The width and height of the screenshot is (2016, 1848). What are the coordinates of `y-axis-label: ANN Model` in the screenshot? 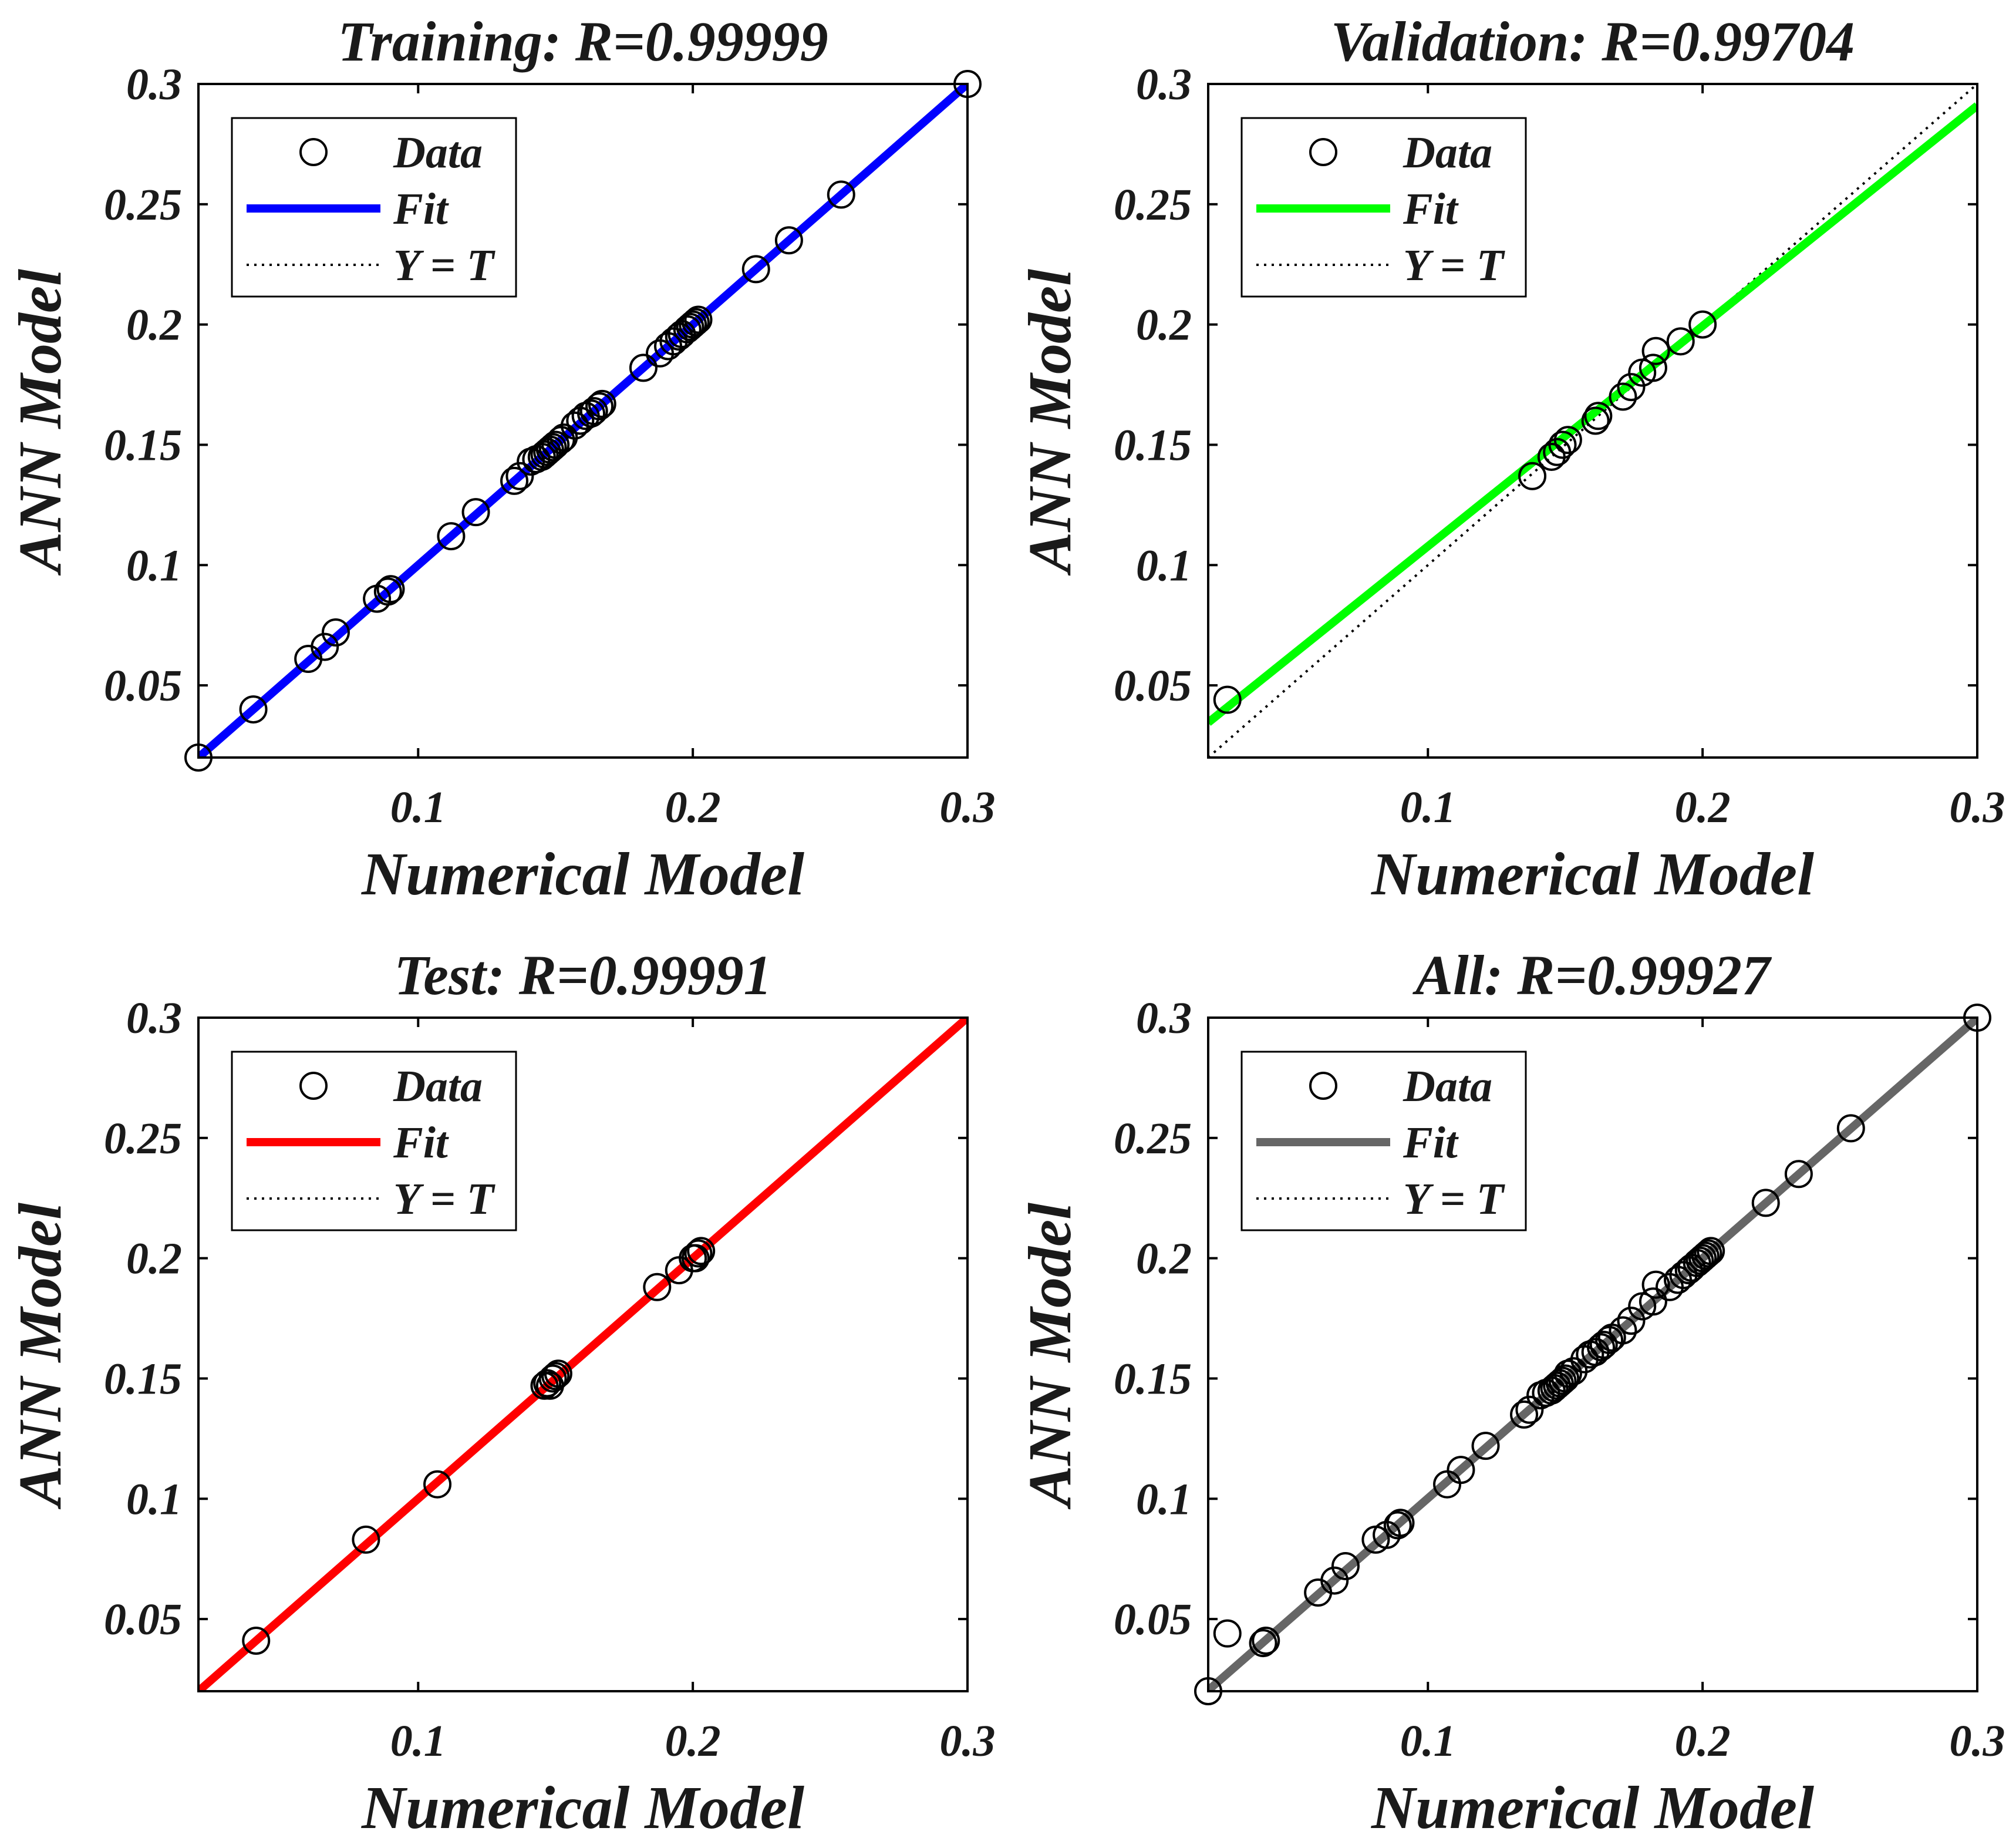 It's located at (1050, 1356).